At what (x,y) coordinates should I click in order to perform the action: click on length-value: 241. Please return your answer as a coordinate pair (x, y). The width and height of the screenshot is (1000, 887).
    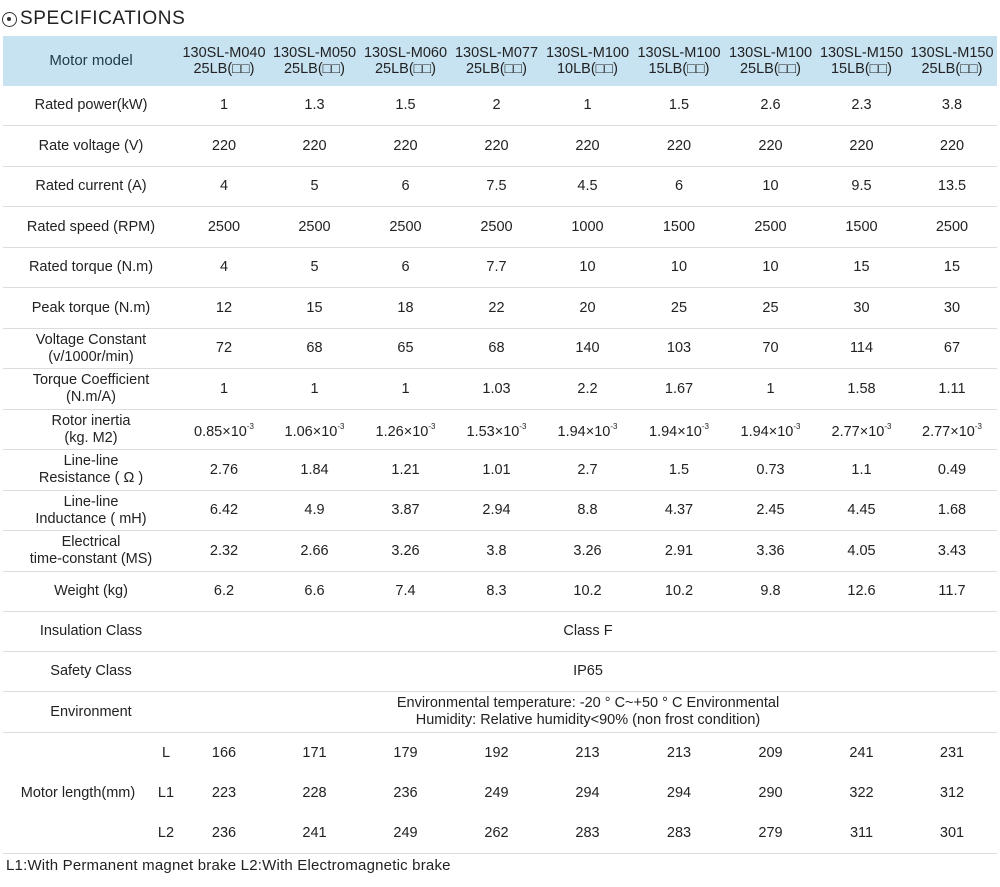
    Looking at the image, I should click on (861, 752).